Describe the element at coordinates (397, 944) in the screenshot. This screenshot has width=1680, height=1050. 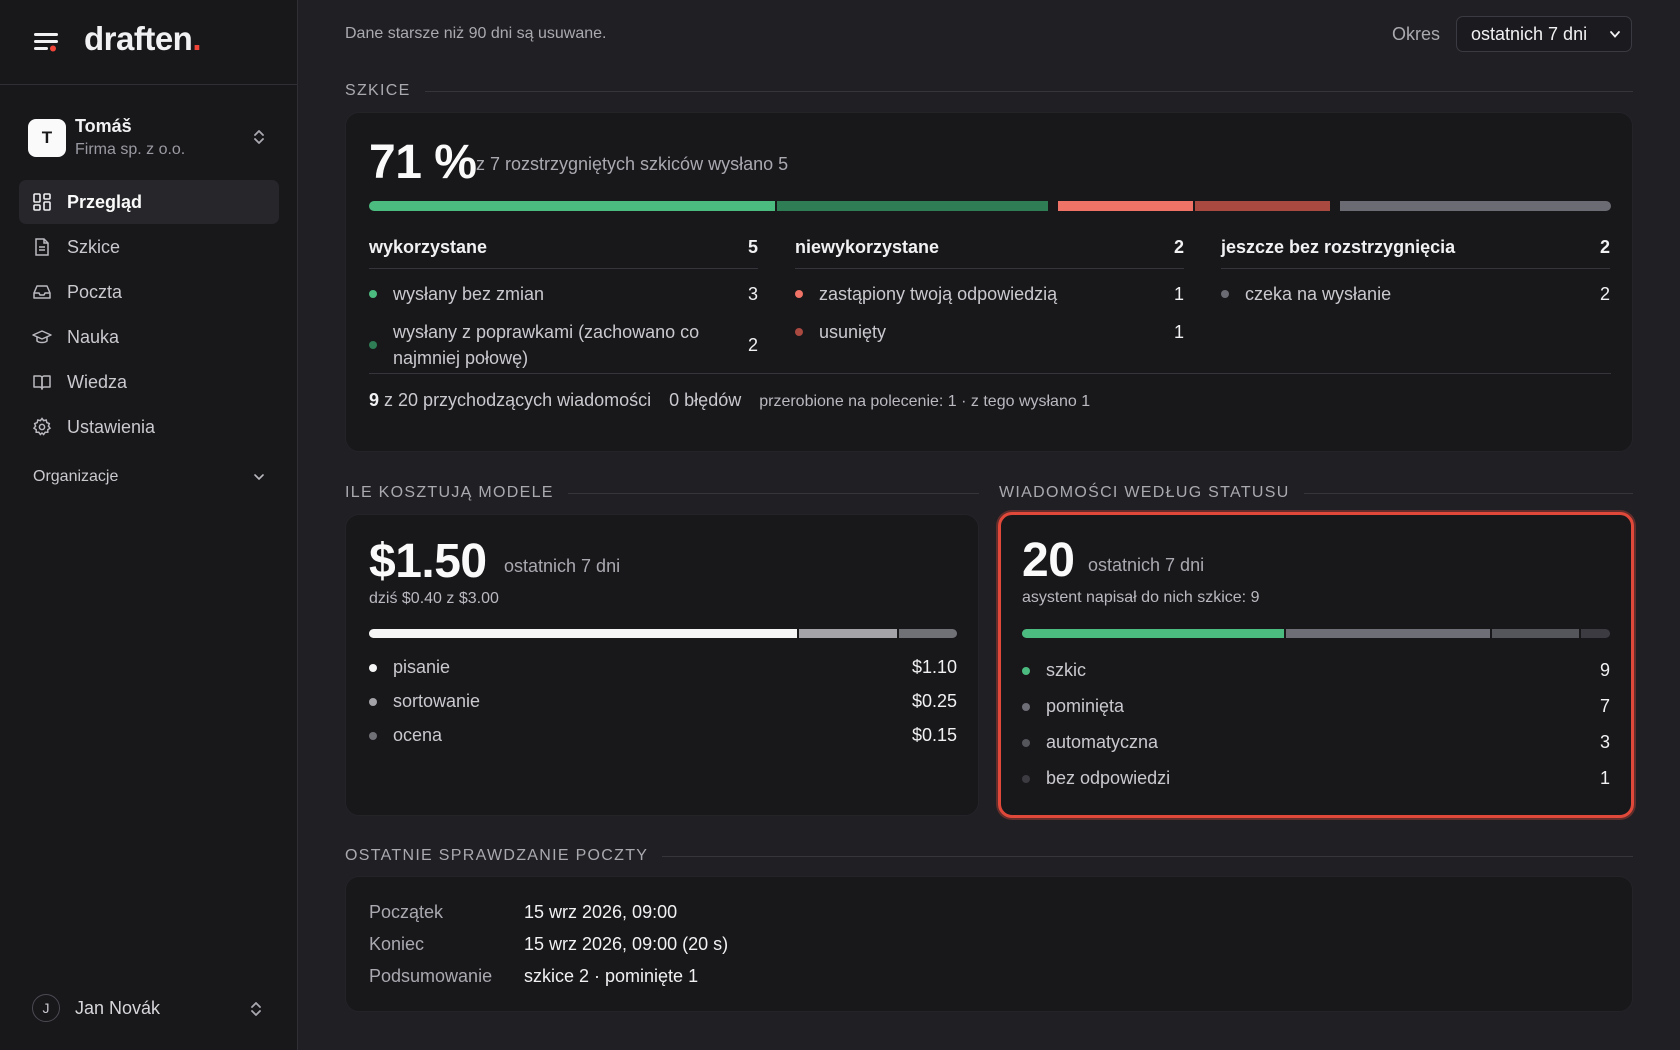
I see `mailcheck-key: Koniec` at that location.